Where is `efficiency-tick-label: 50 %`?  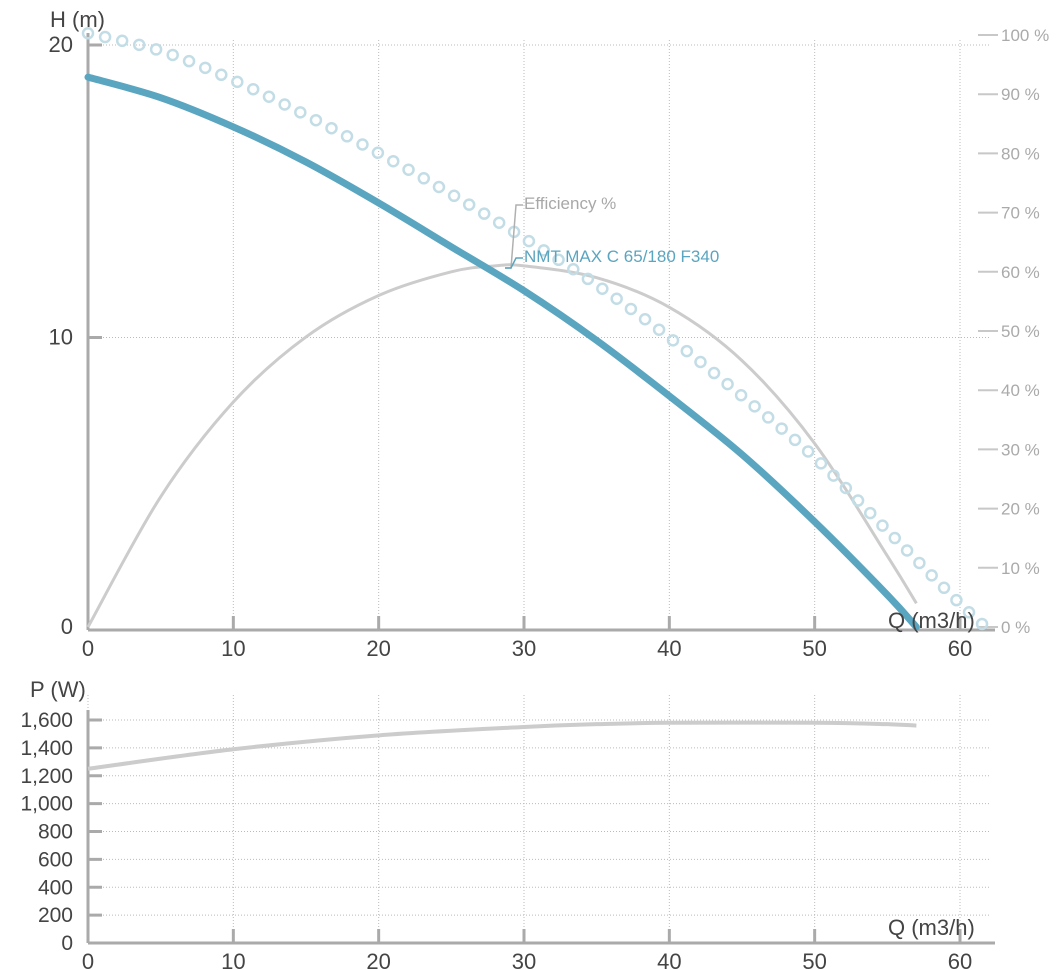 efficiency-tick-label: 50 % is located at coordinates (1020, 331).